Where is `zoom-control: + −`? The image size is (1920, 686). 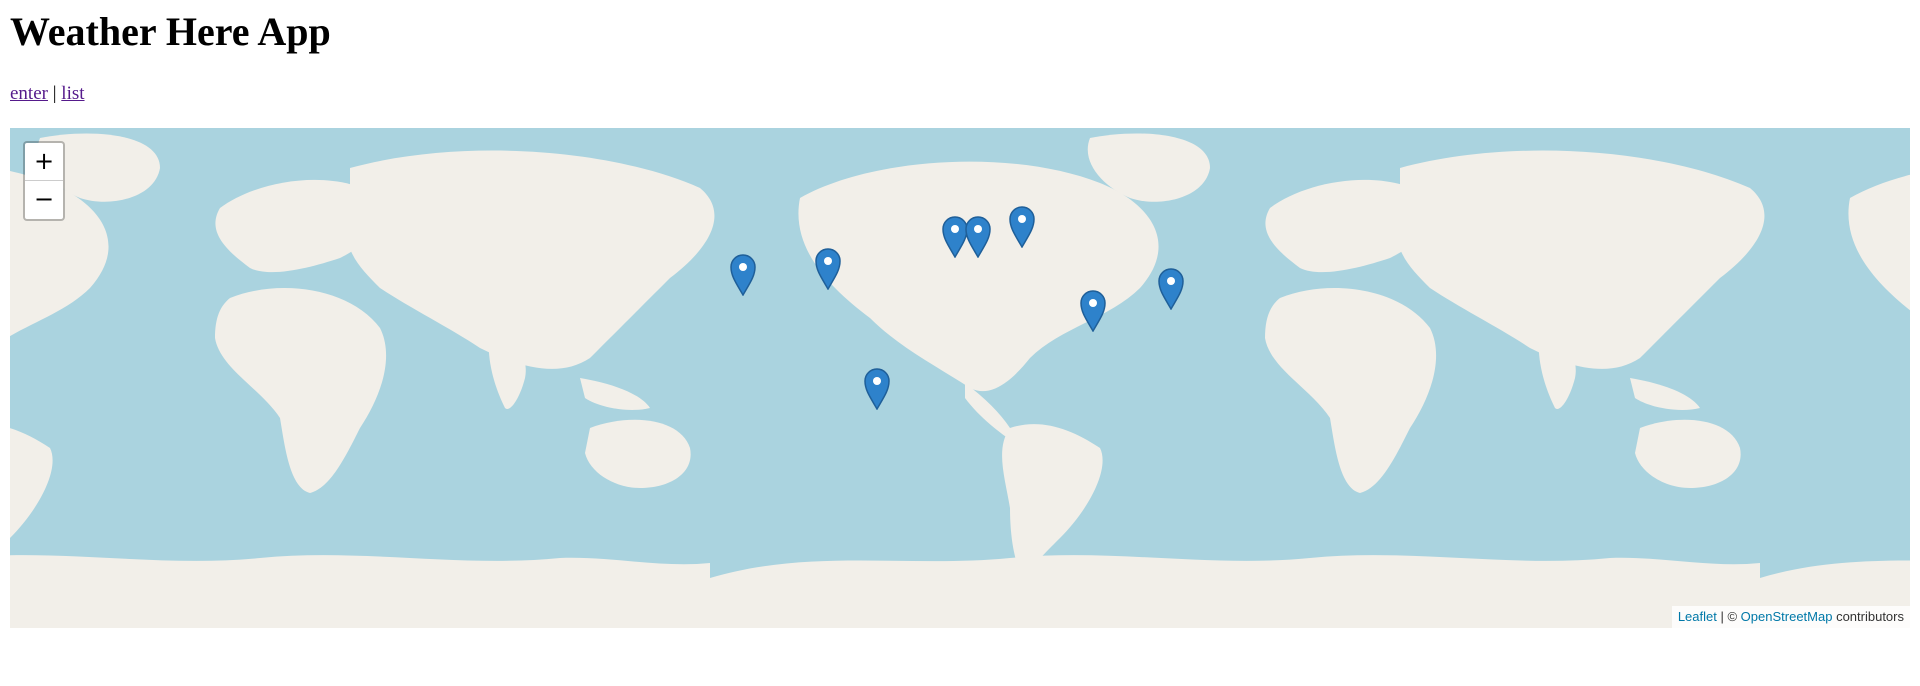
zoom-control: + − is located at coordinates (44, 181).